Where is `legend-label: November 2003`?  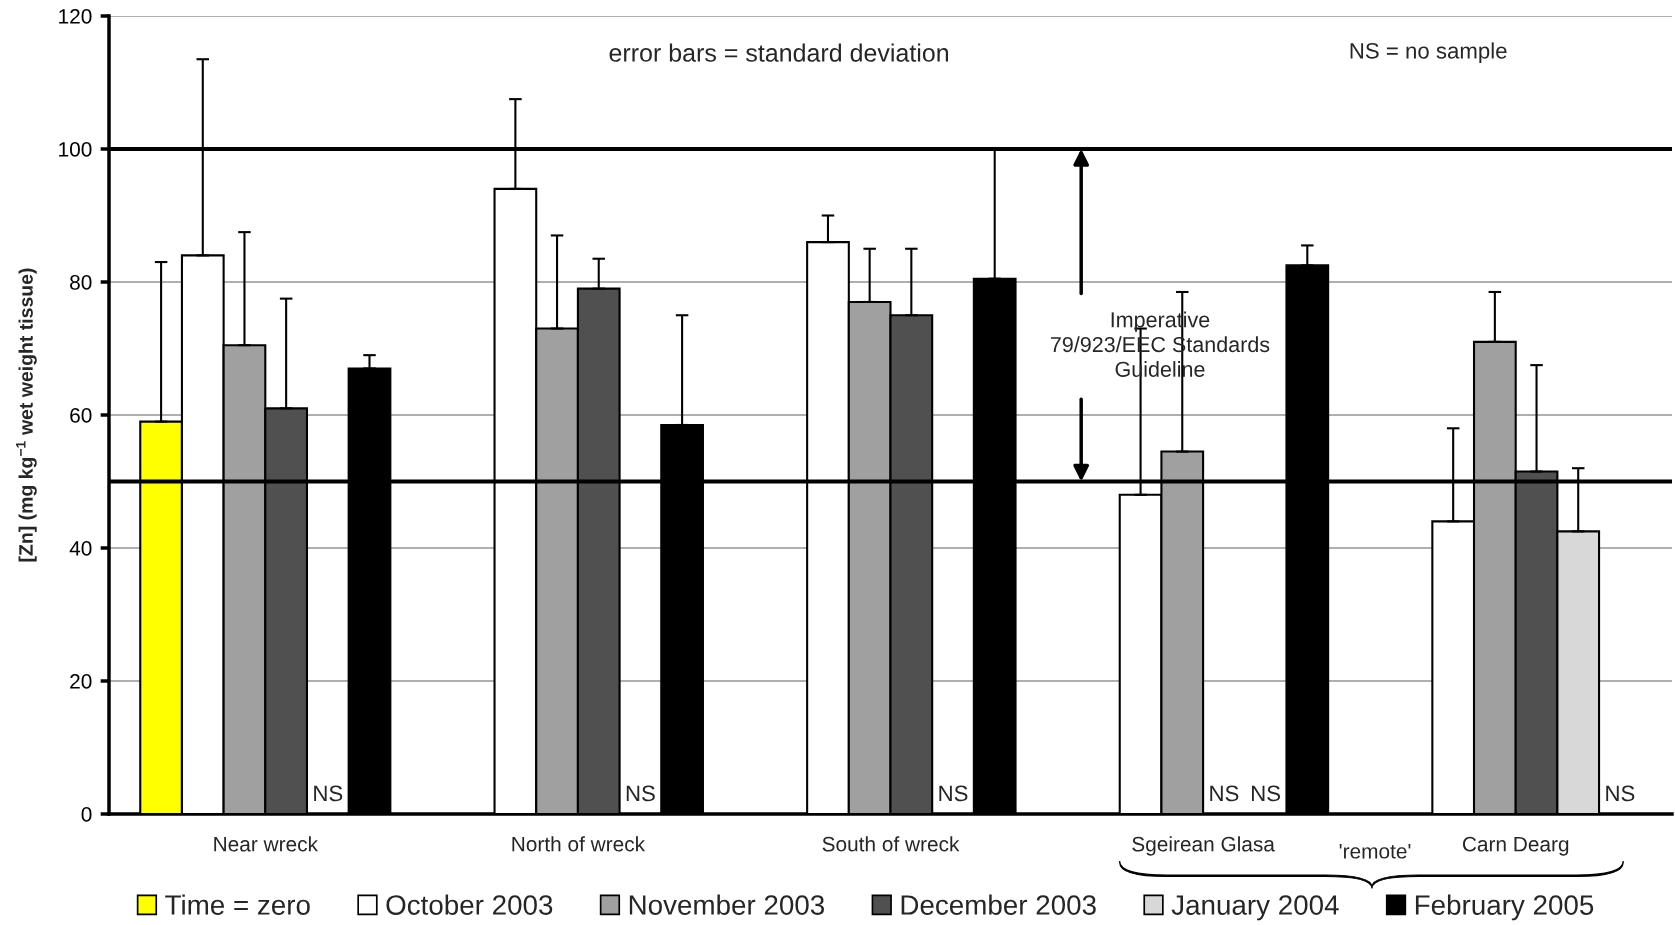
legend-label: November 2003 is located at coordinates (727, 904).